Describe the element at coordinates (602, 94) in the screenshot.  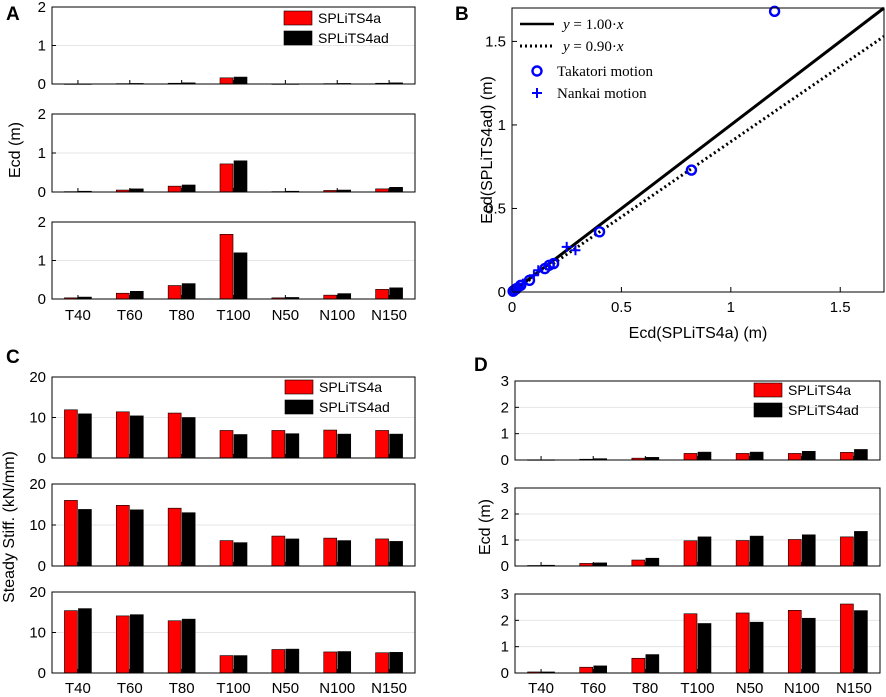
I see `legend-label: Nankai motion` at that location.